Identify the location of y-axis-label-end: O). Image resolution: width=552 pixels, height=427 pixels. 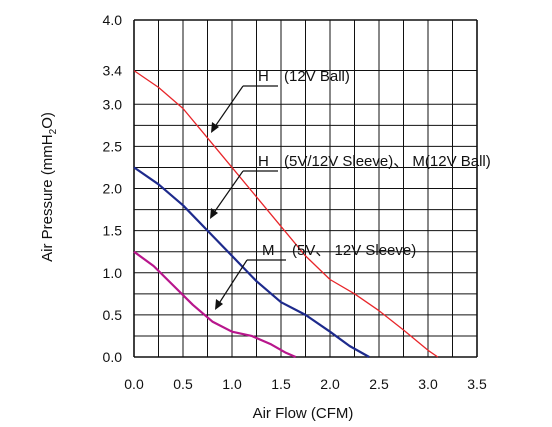
(47, 120).